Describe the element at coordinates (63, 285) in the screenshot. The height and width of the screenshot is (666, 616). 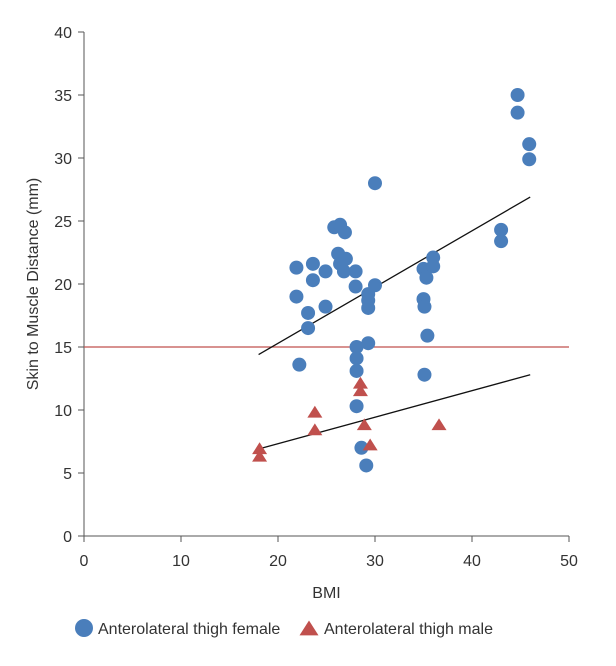
I see `y-tick-label: 20` at that location.